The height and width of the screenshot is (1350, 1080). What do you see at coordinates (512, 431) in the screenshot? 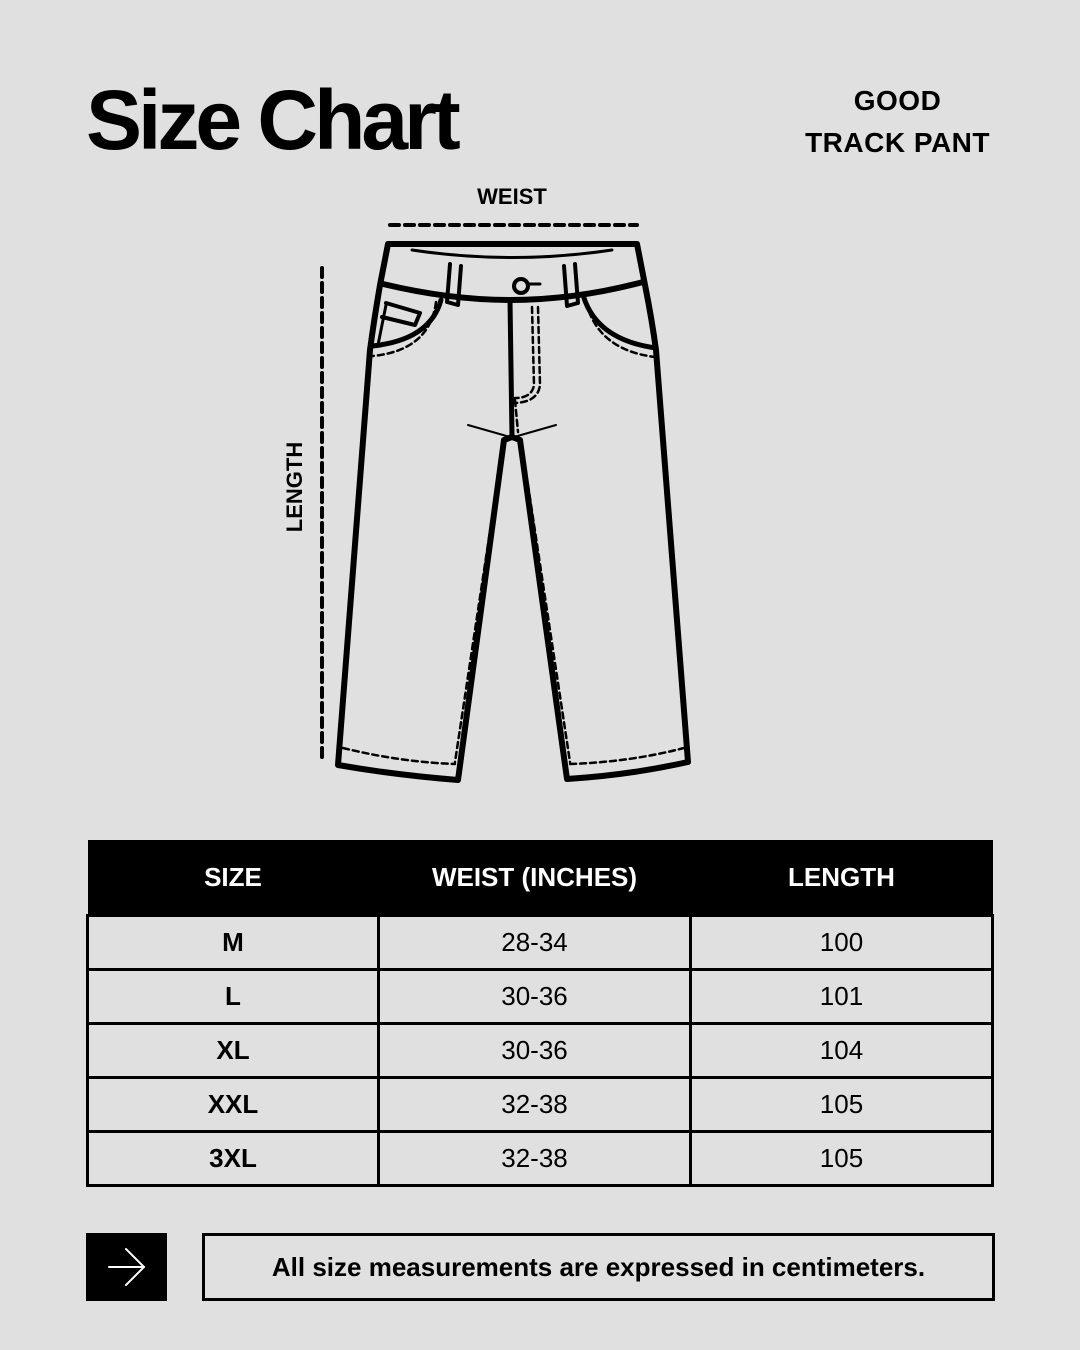
I see `crotch-creases` at bounding box center [512, 431].